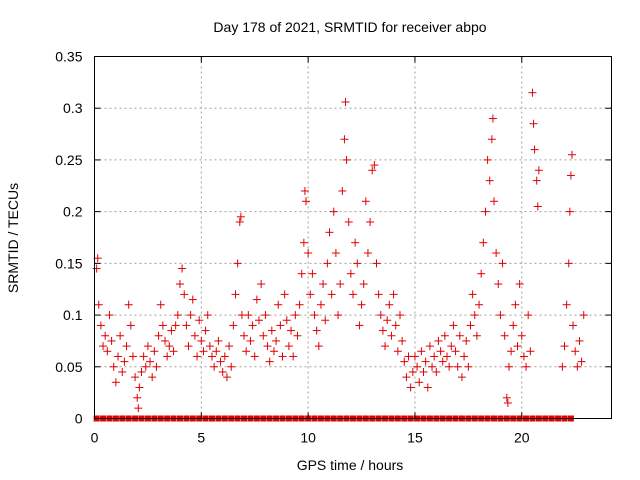  I want to click on y-tick-label: 0.3, so click(73, 108).